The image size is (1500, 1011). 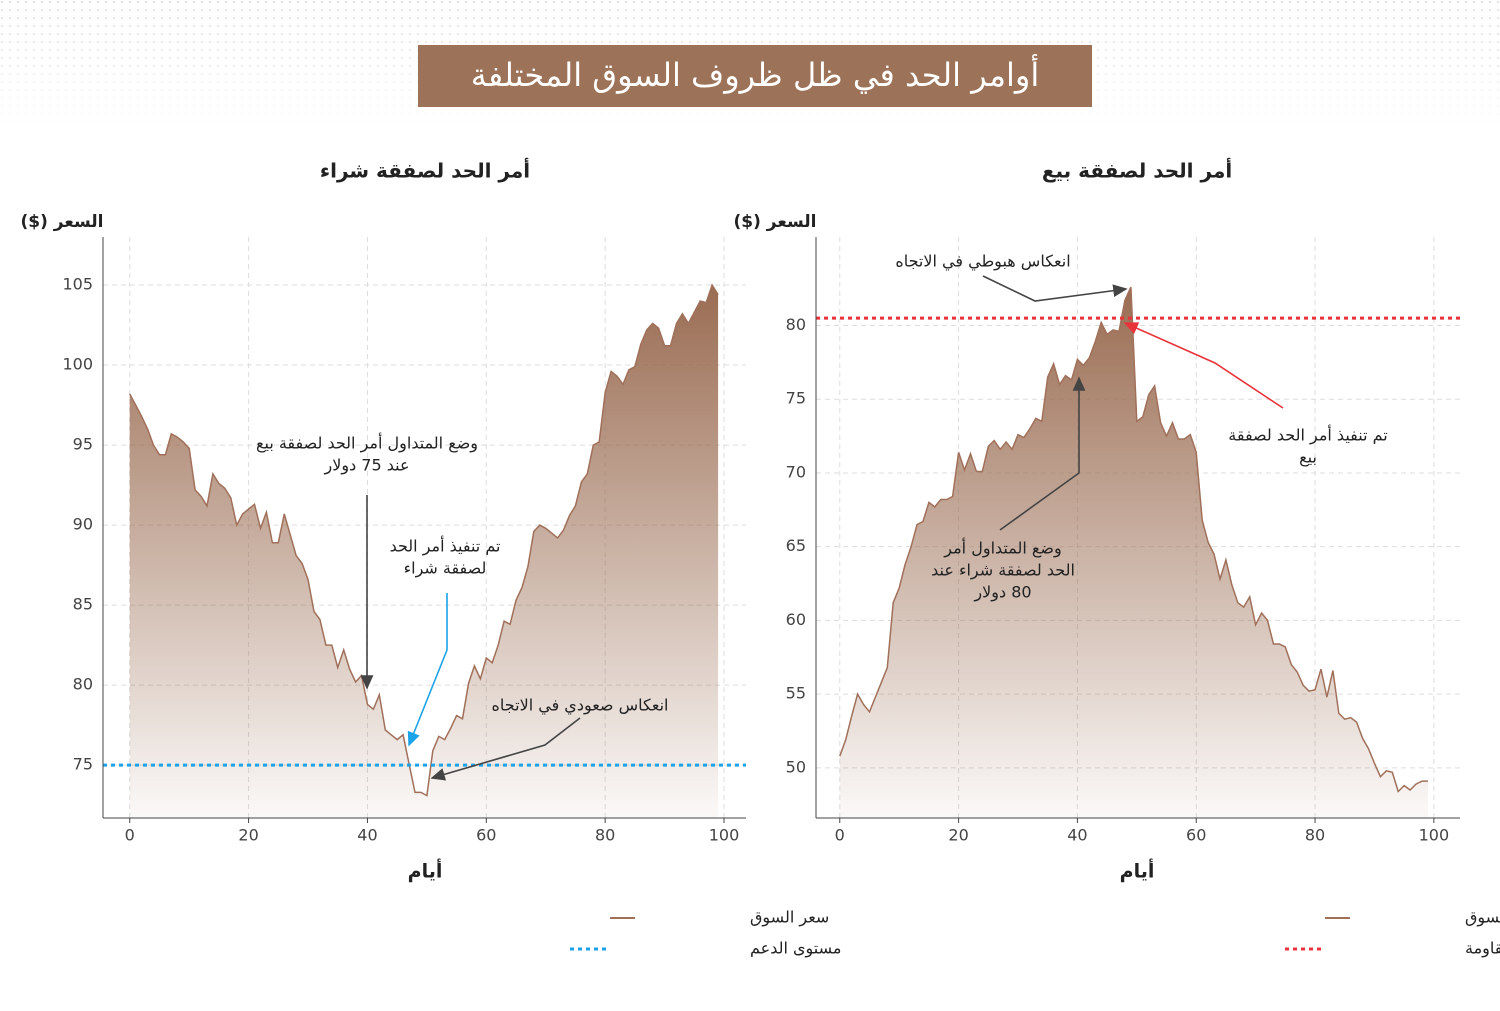 I want to click on annotation: لصفقة شراء, so click(x=445, y=569).